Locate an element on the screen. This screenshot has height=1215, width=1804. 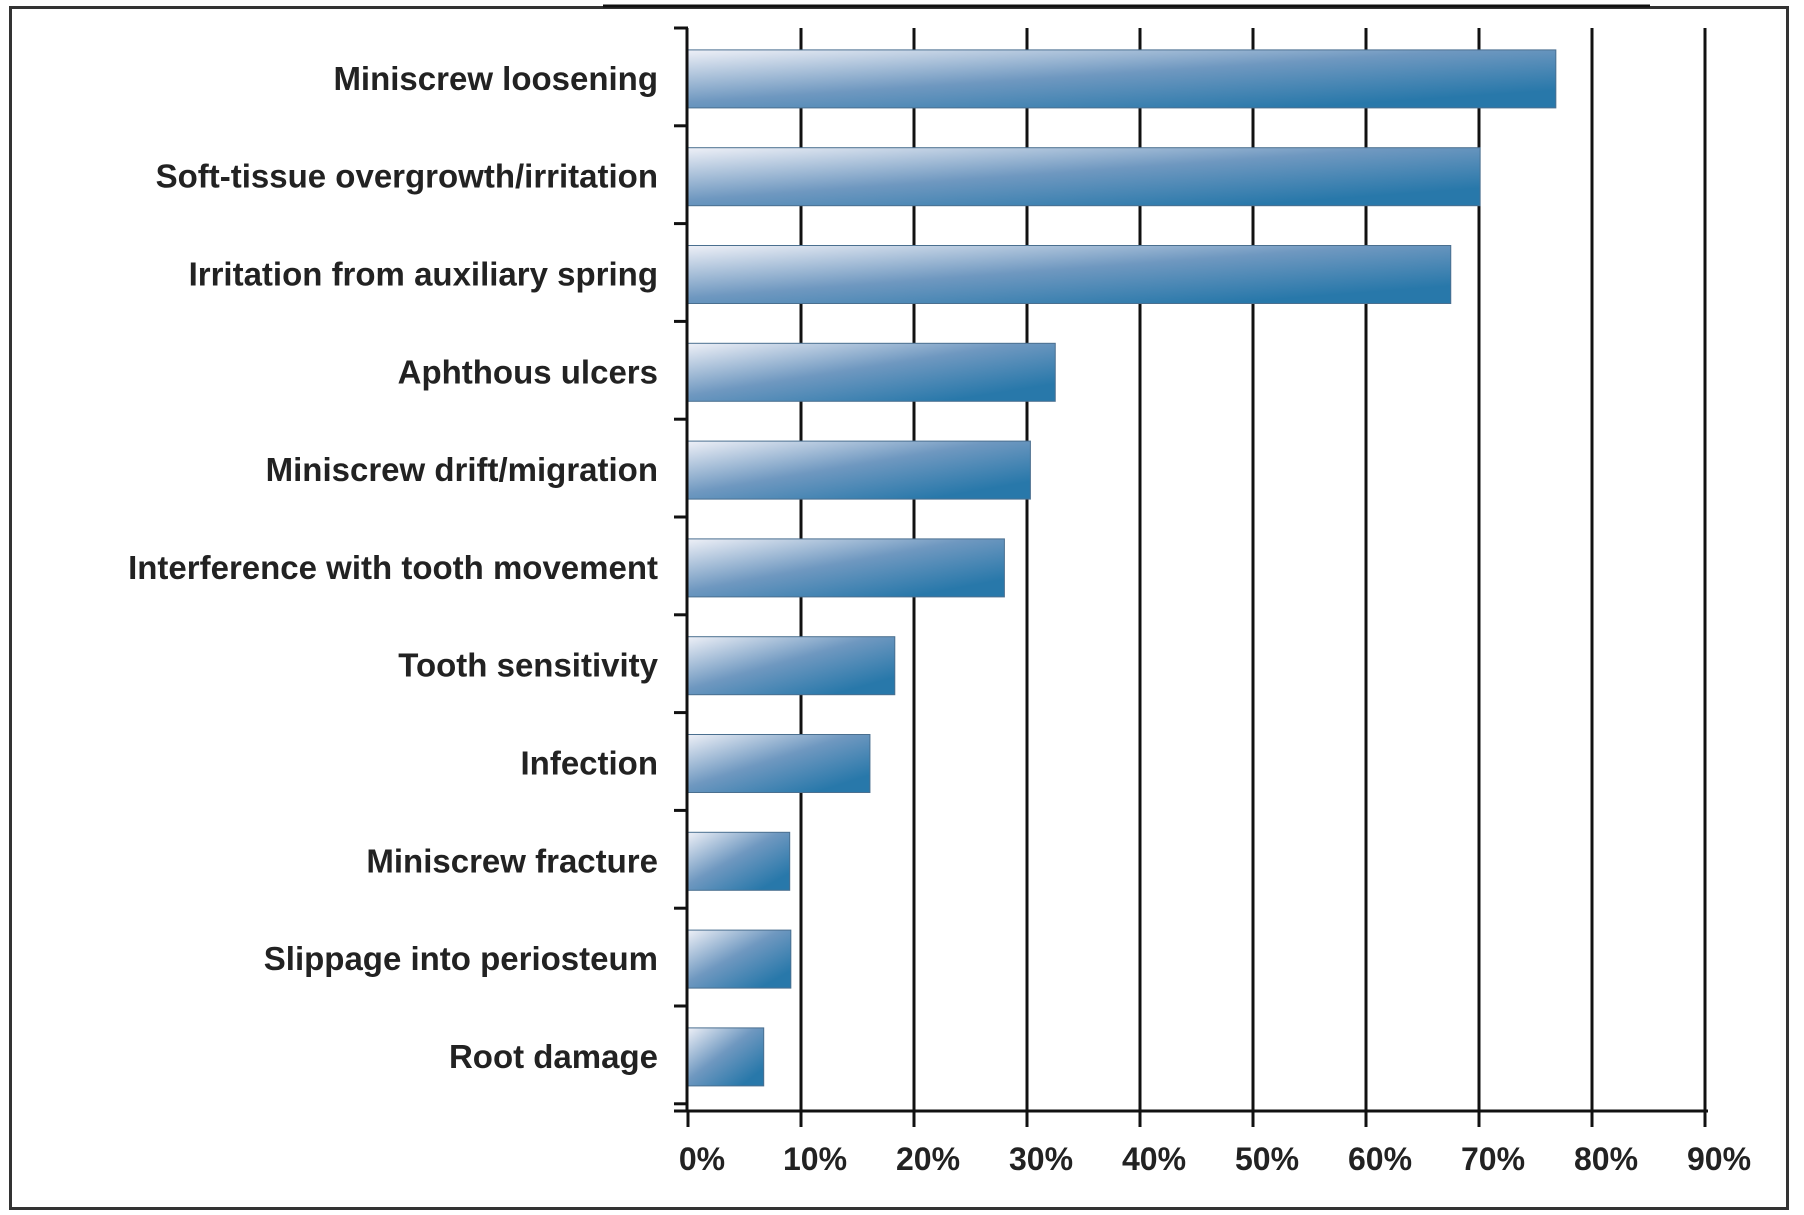
category-label: Interference with tooth movement is located at coordinates (393, 567).